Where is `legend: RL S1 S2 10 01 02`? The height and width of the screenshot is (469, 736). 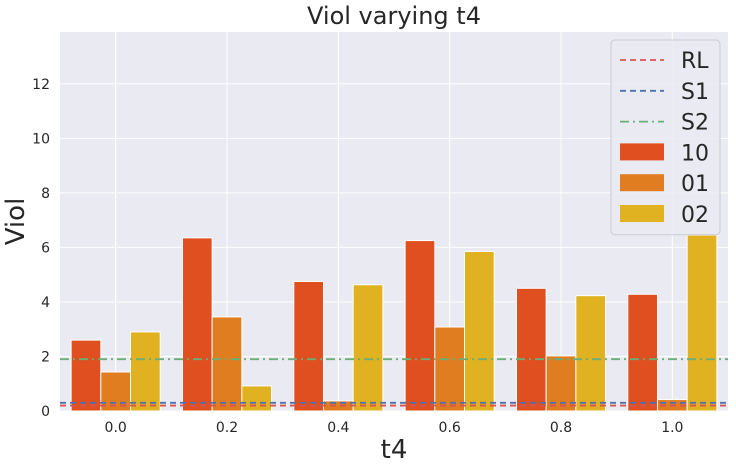 legend: RL S1 S2 10 01 02 is located at coordinates (665, 137).